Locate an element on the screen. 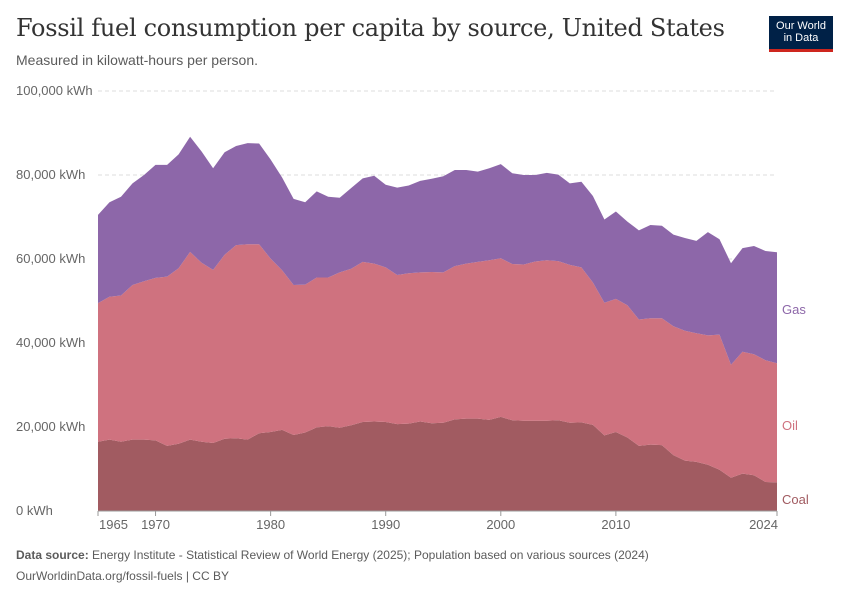  y-tick-label: 20,000 kWh is located at coordinates (50, 426).